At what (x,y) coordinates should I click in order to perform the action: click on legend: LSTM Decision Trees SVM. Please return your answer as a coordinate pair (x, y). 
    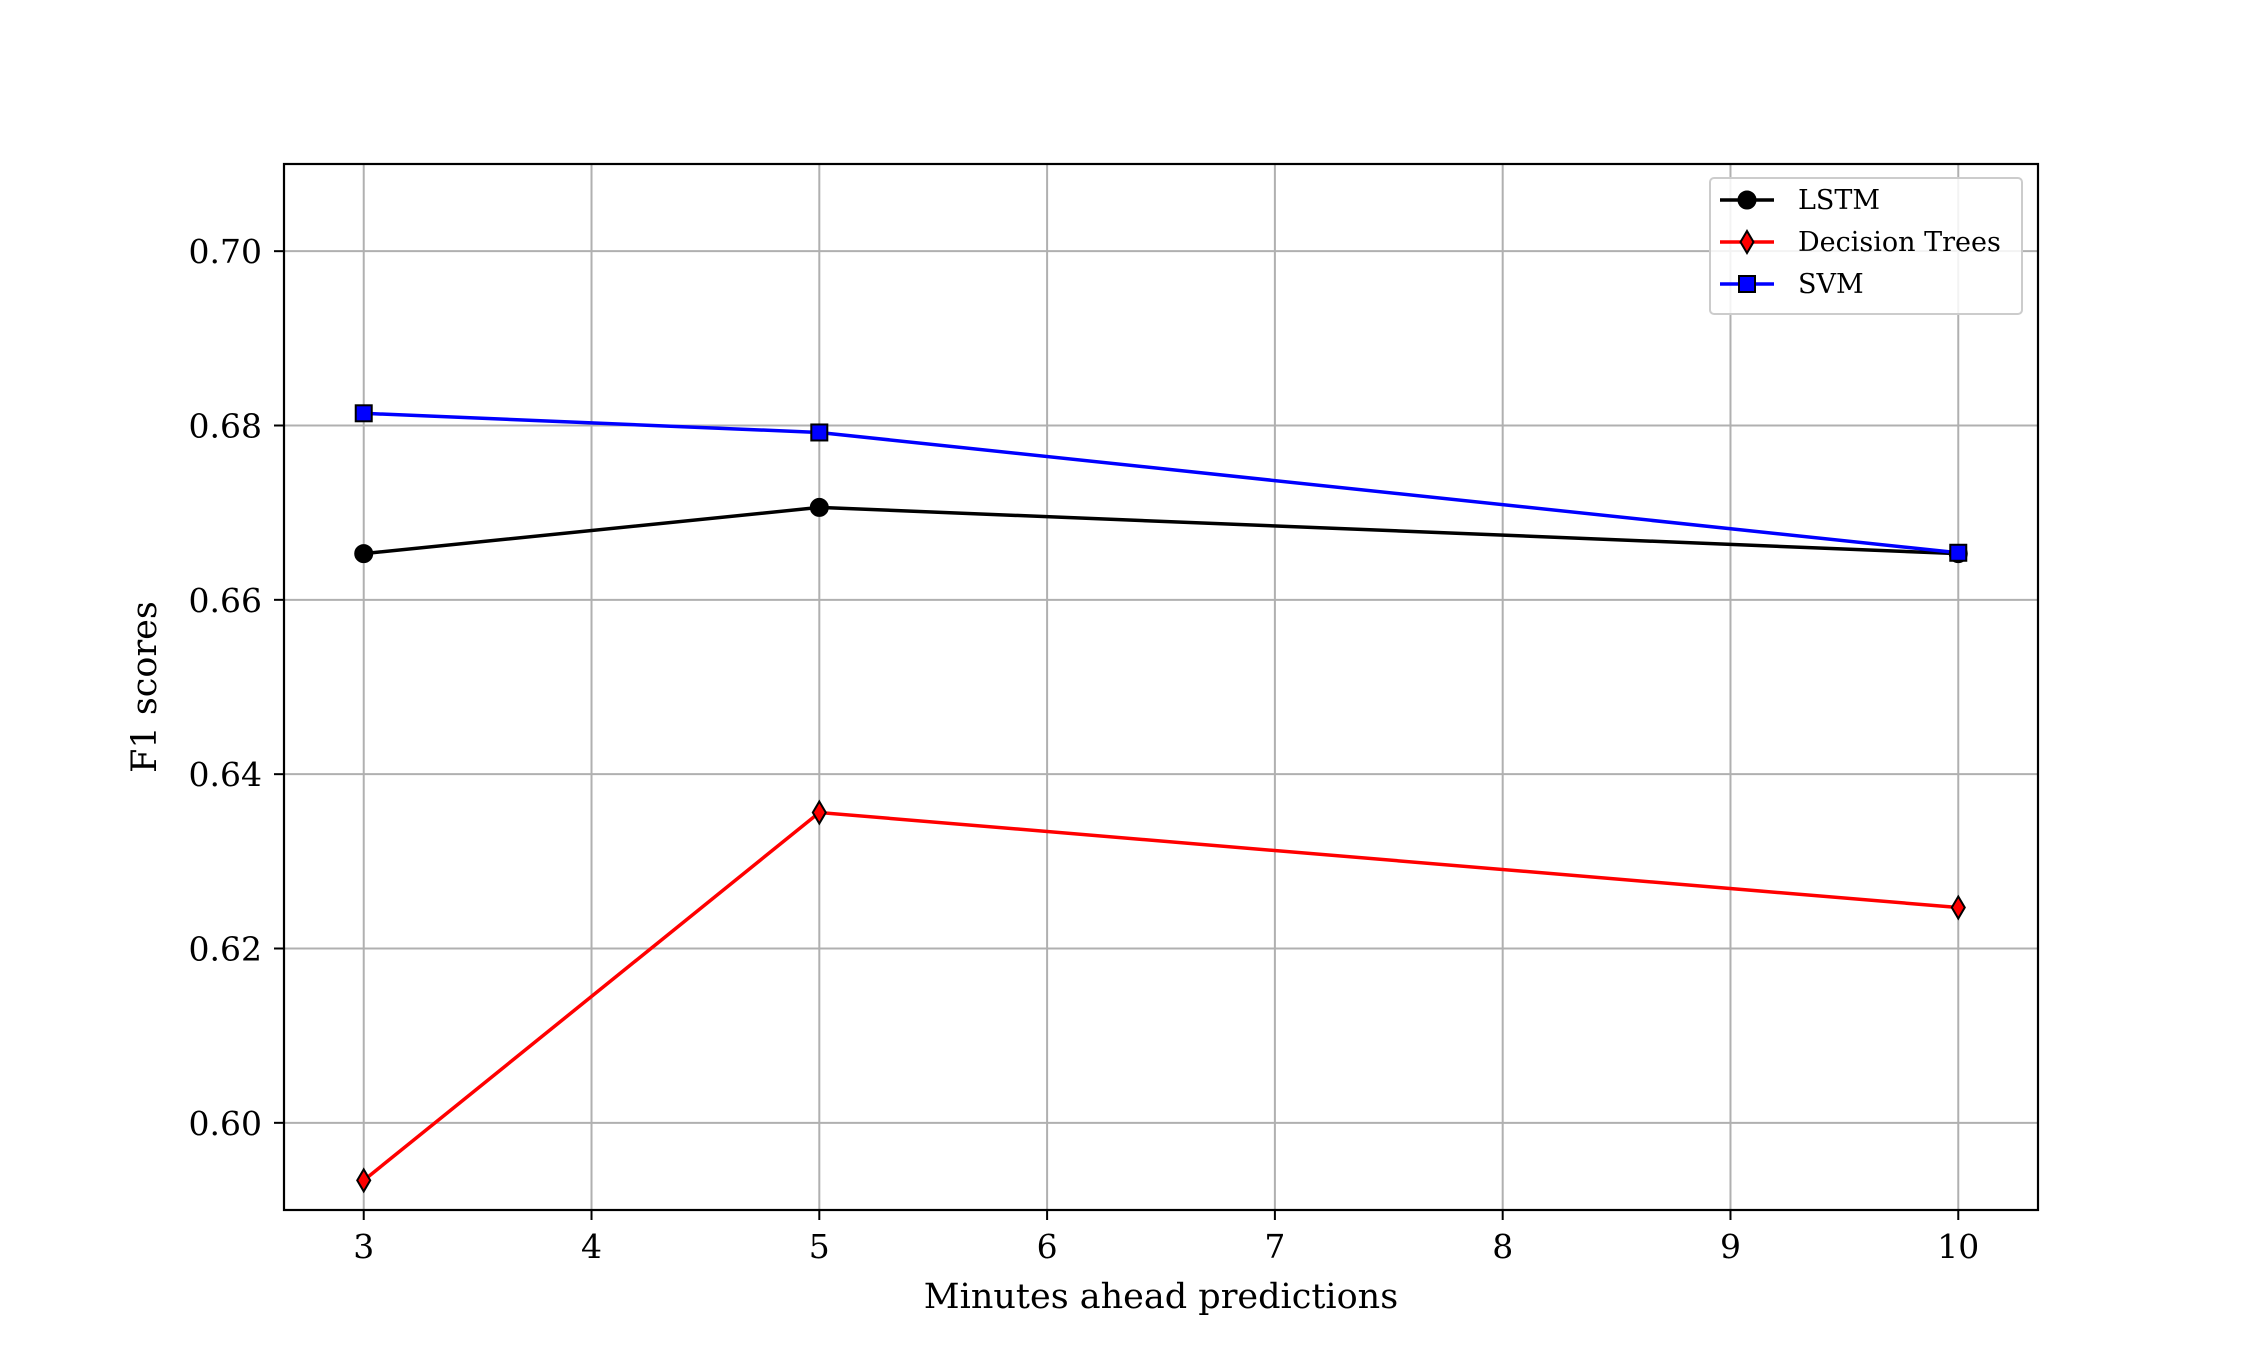
    Looking at the image, I should click on (1866, 246).